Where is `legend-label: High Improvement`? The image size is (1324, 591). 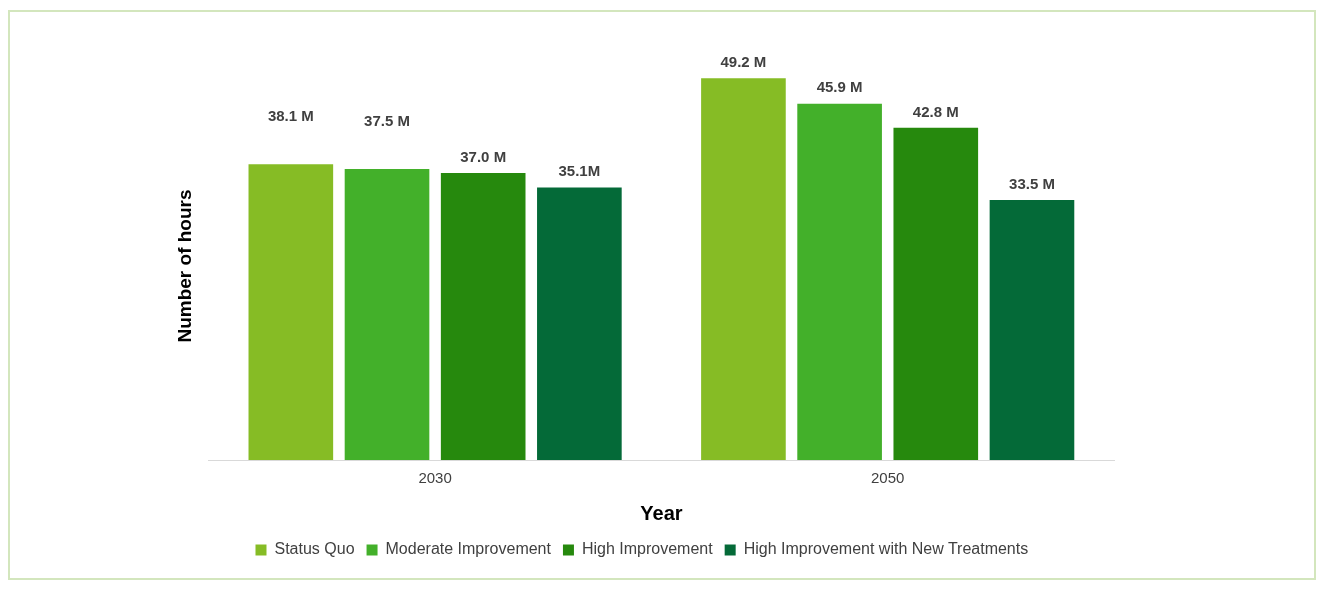 legend-label: High Improvement is located at coordinates (647, 549).